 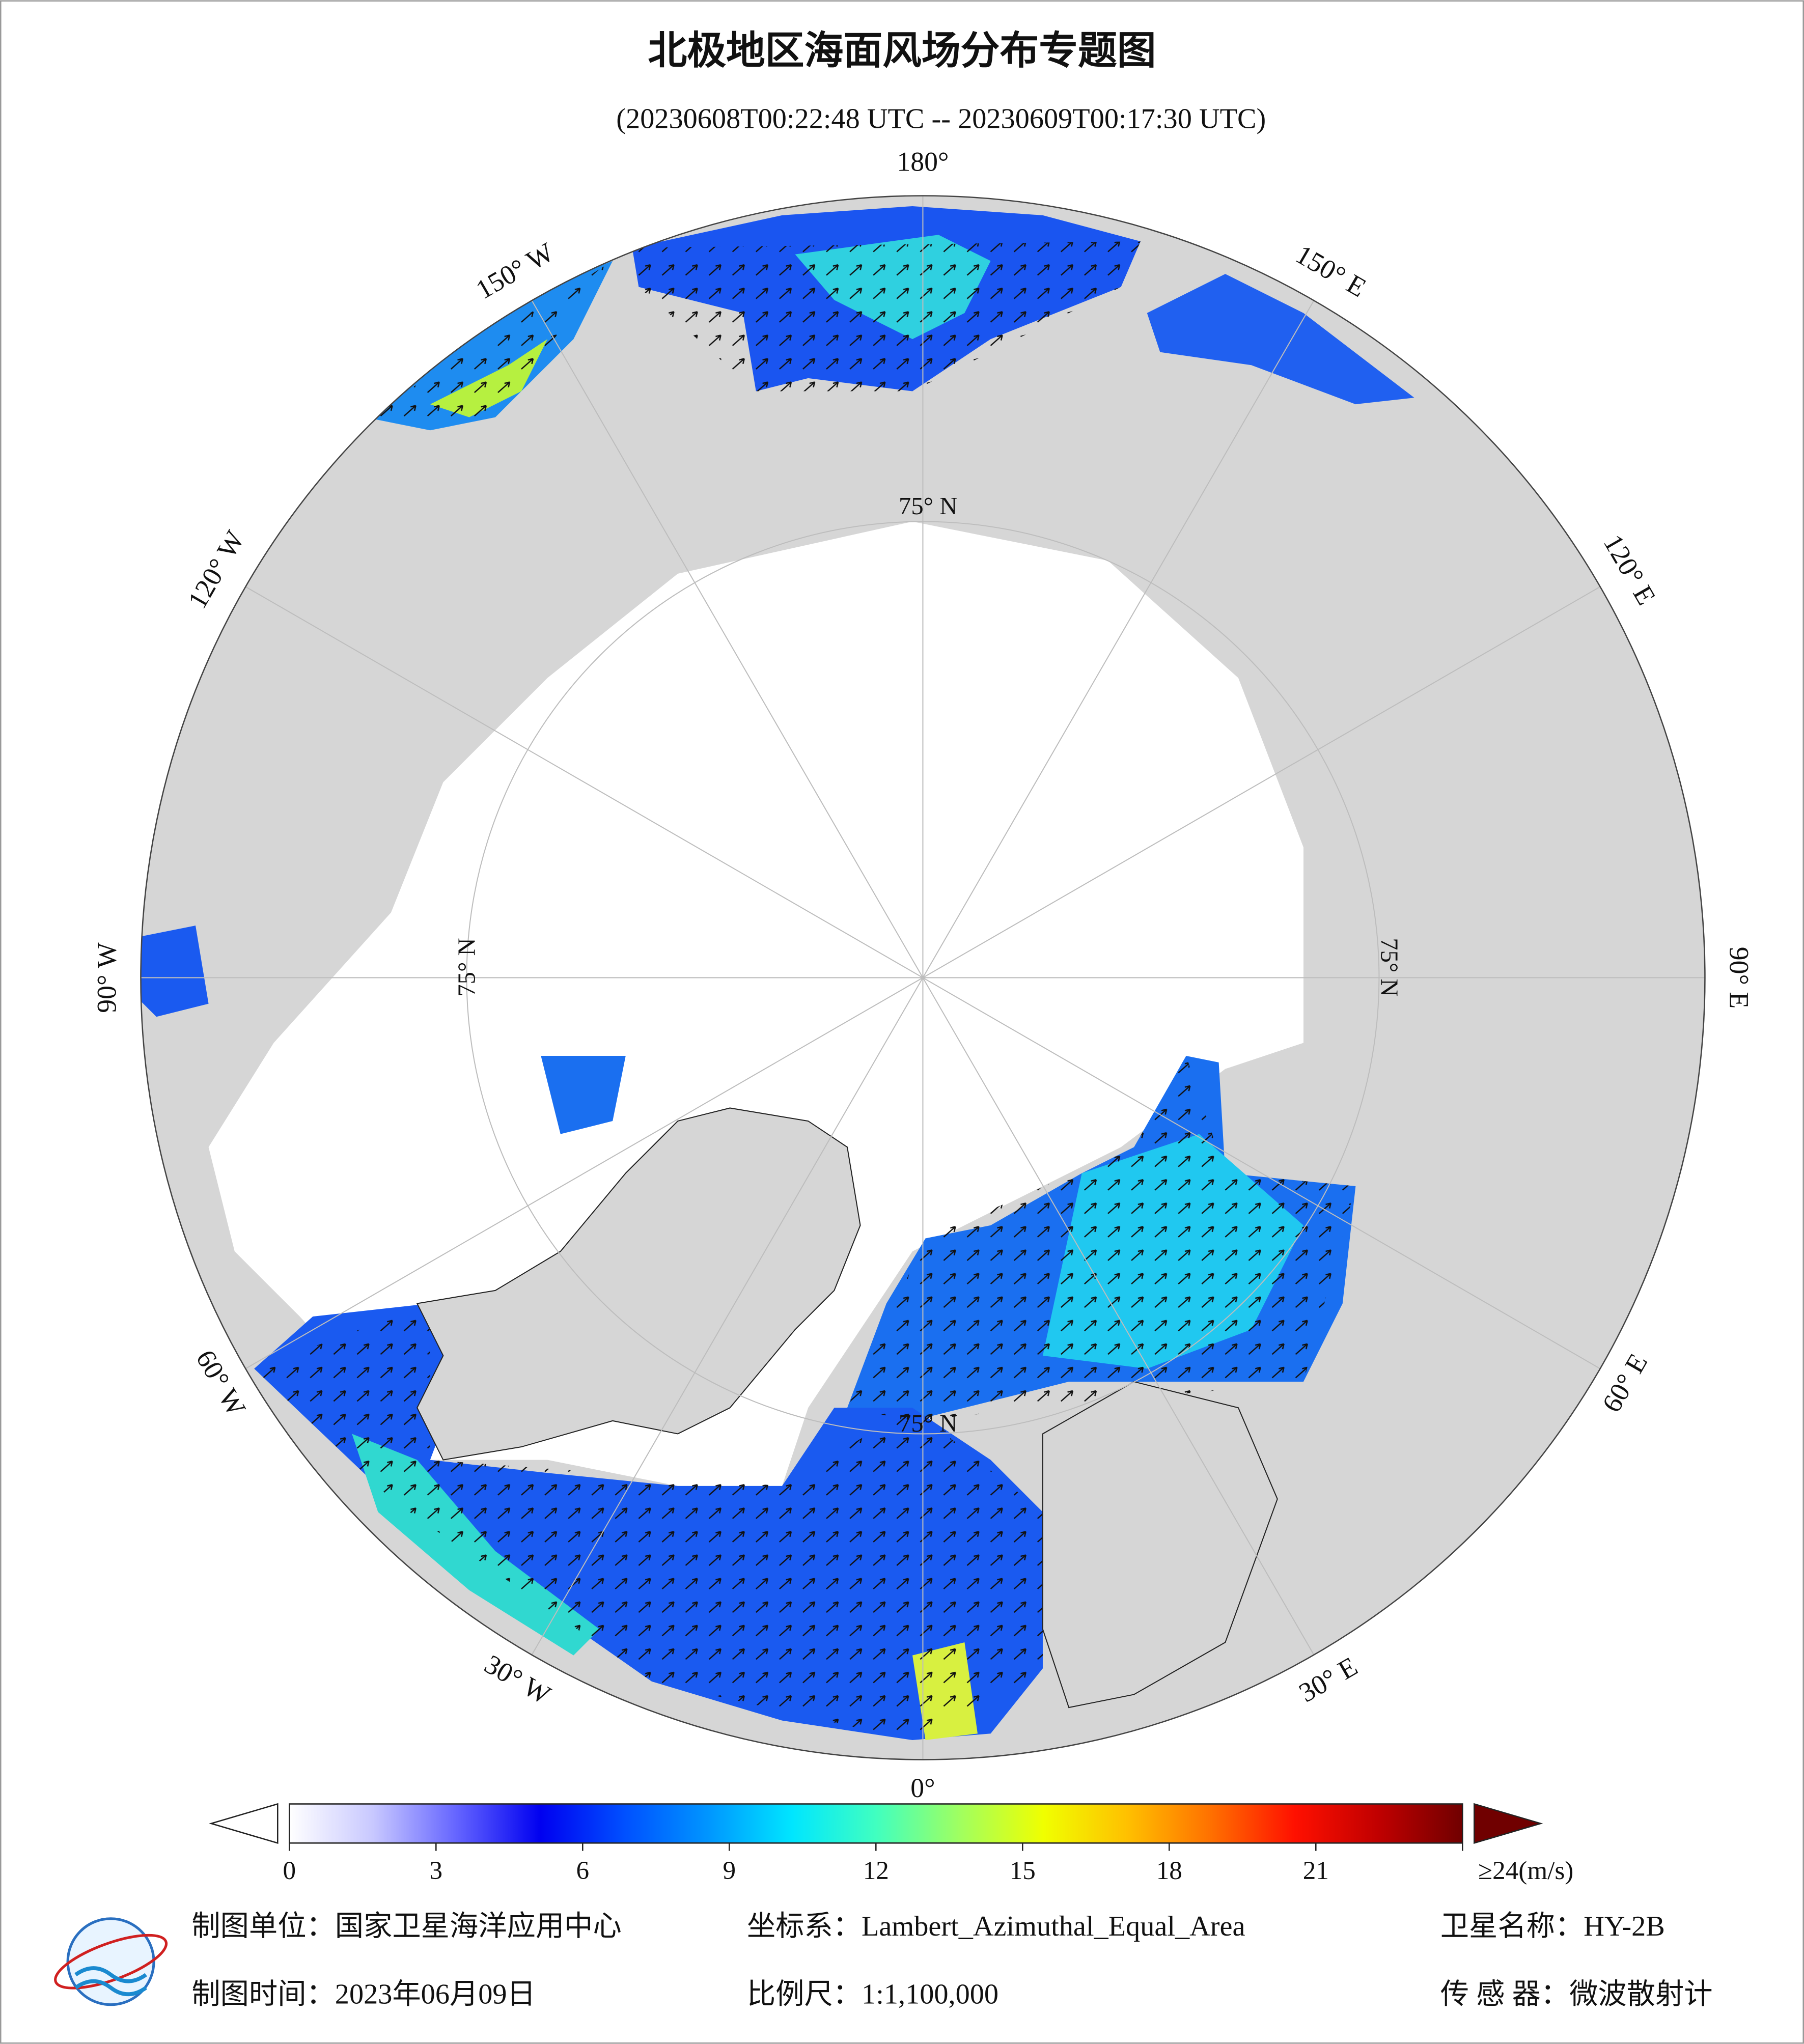 I want to click on colorbar-under, so click(x=244, y=1823).